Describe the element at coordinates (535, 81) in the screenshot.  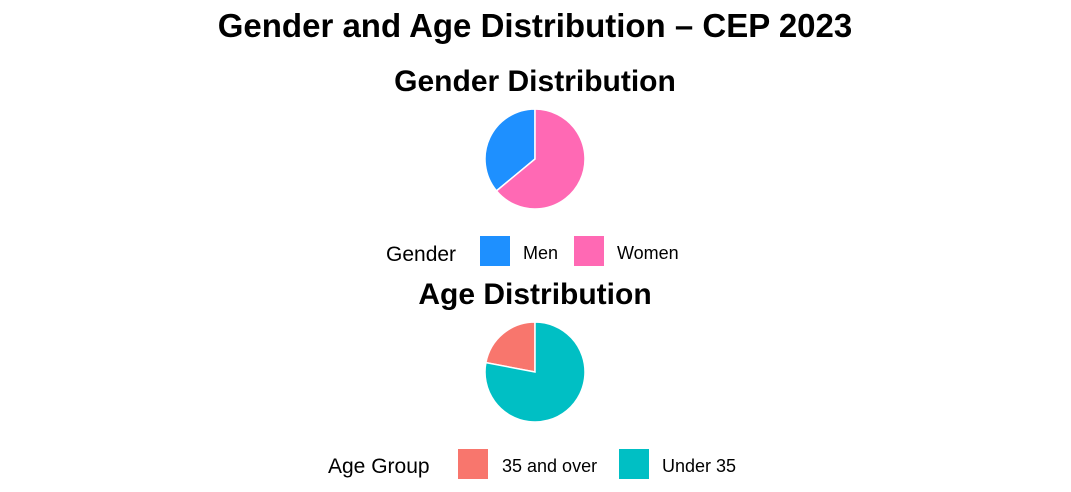
I see `gender-chart-title: Gender Distribution` at that location.